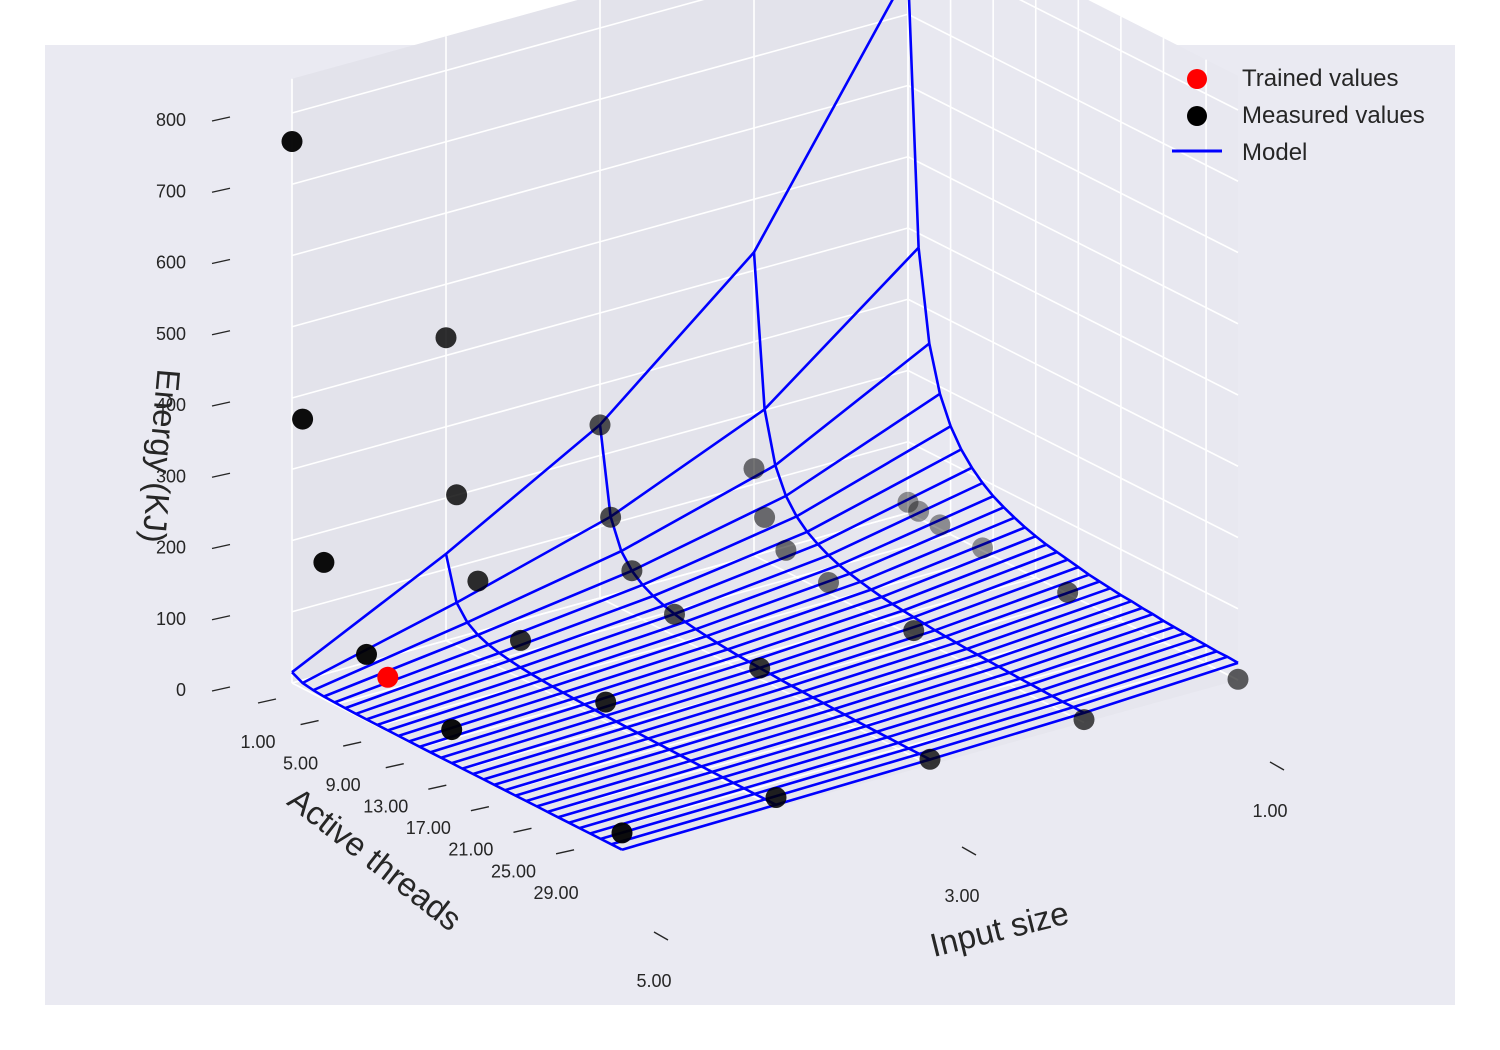  Describe the element at coordinates (428, 828) in the screenshot. I see `y-tick-label: 17.00` at that location.